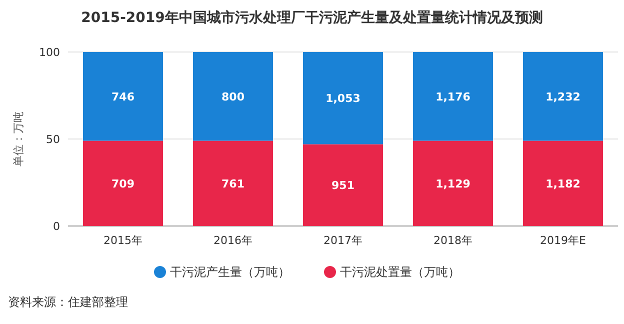 The width and height of the screenshot is (624, 324). I want to click on y-tick-label: 0, so click(56, 226).